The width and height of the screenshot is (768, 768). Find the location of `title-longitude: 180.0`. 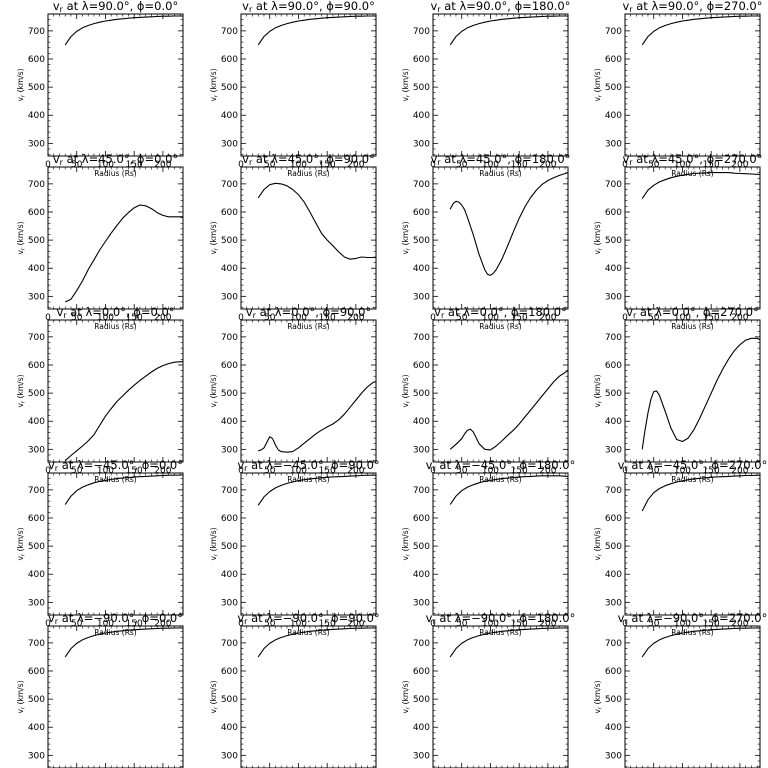

title-longitude: 180.0 is located at coordinates (544, 312).